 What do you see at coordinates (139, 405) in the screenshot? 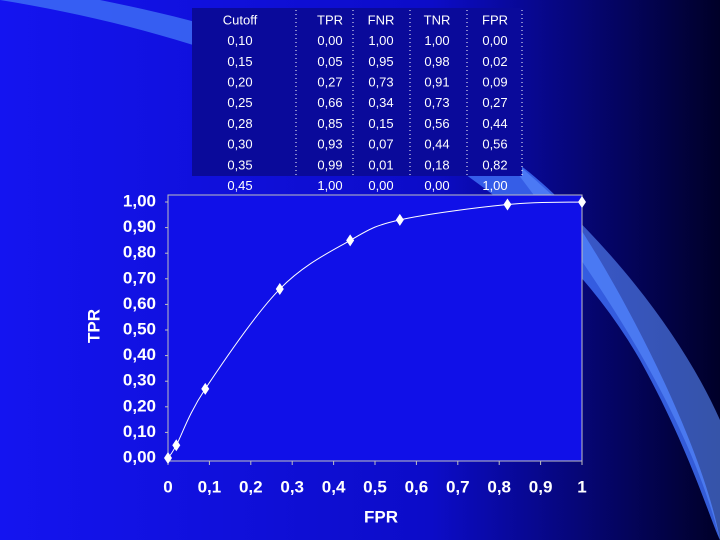
I see `y-tick-label: 0,20` at bounding box center [139, 405].